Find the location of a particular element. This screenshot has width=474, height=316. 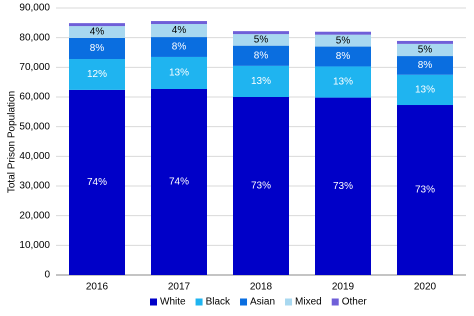

legend-label: Other is located at coordinates (355, 302).